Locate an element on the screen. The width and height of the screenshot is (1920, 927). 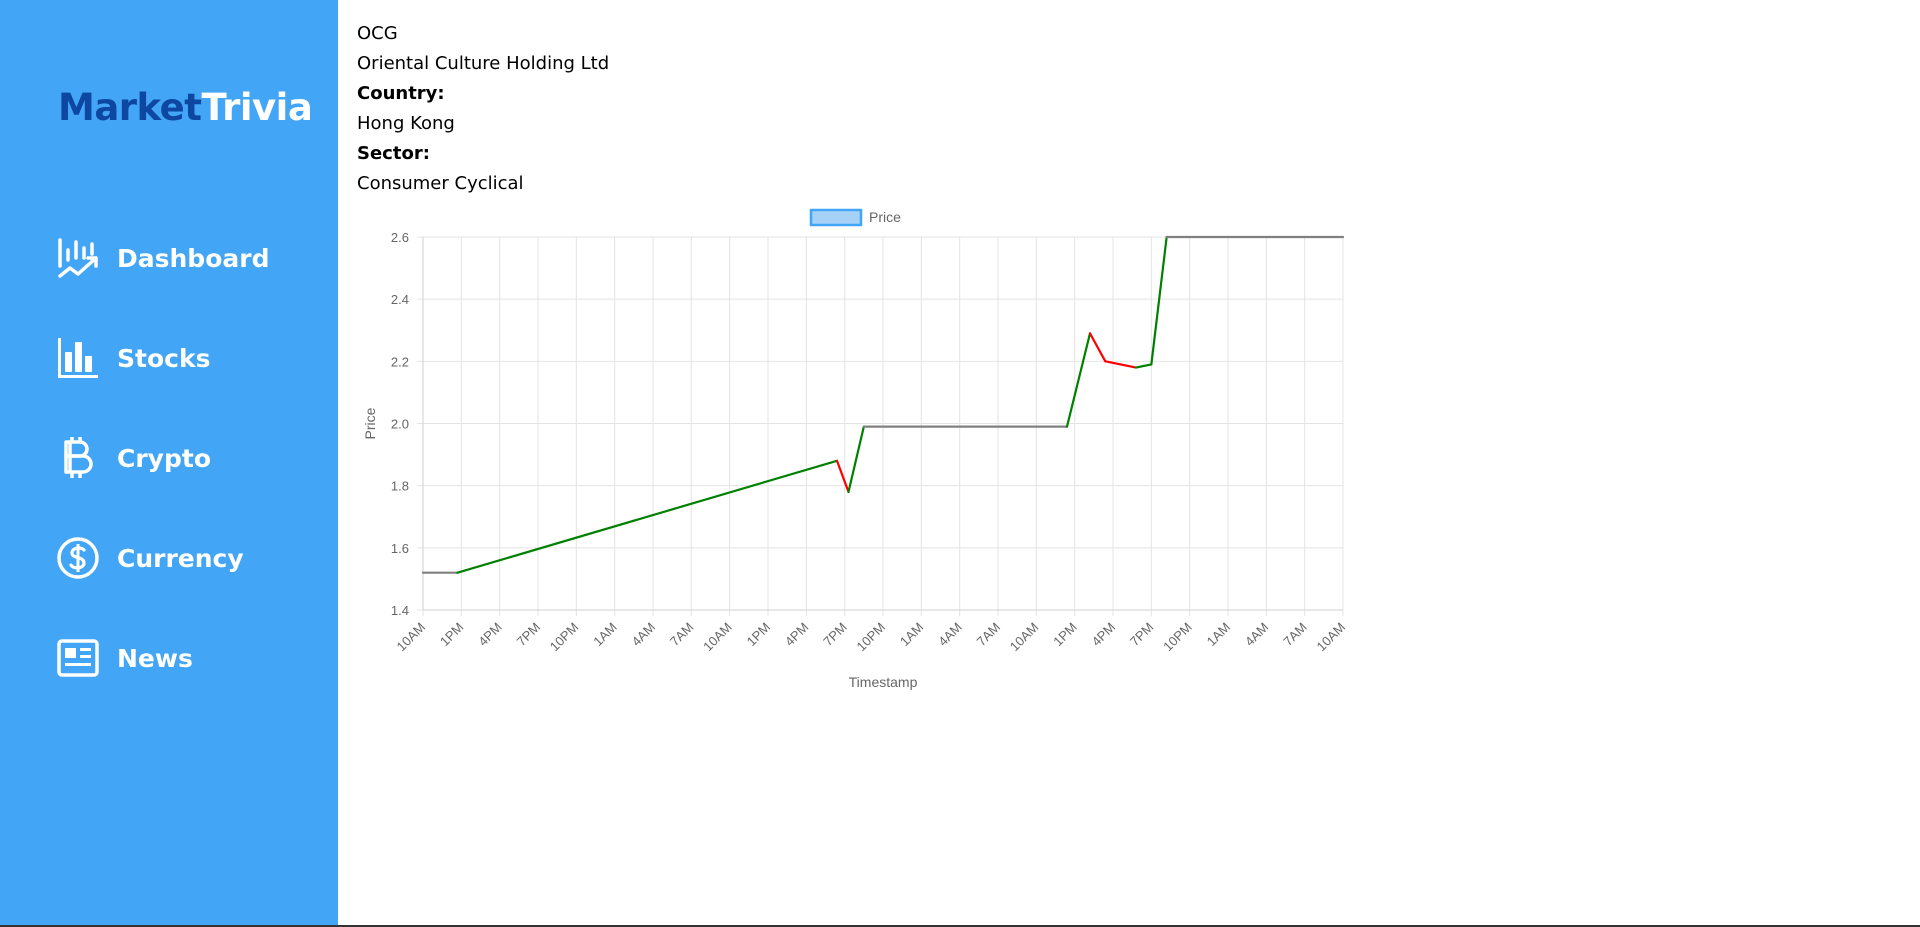
sidebar-item-currency: Currency is located at coordinates (169, 586).